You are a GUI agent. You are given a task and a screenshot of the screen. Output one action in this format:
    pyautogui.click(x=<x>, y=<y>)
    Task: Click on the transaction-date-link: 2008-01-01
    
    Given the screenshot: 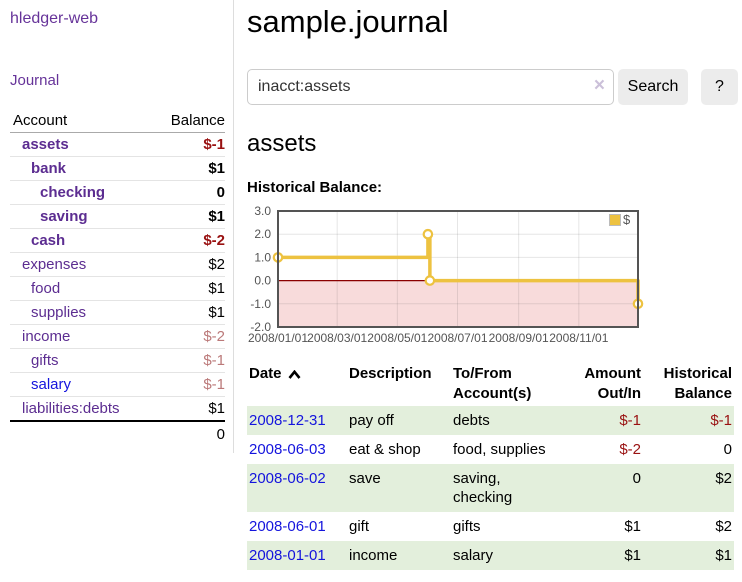 What is the action you would take?
    pyautogui.click(x=287, y=555)
    